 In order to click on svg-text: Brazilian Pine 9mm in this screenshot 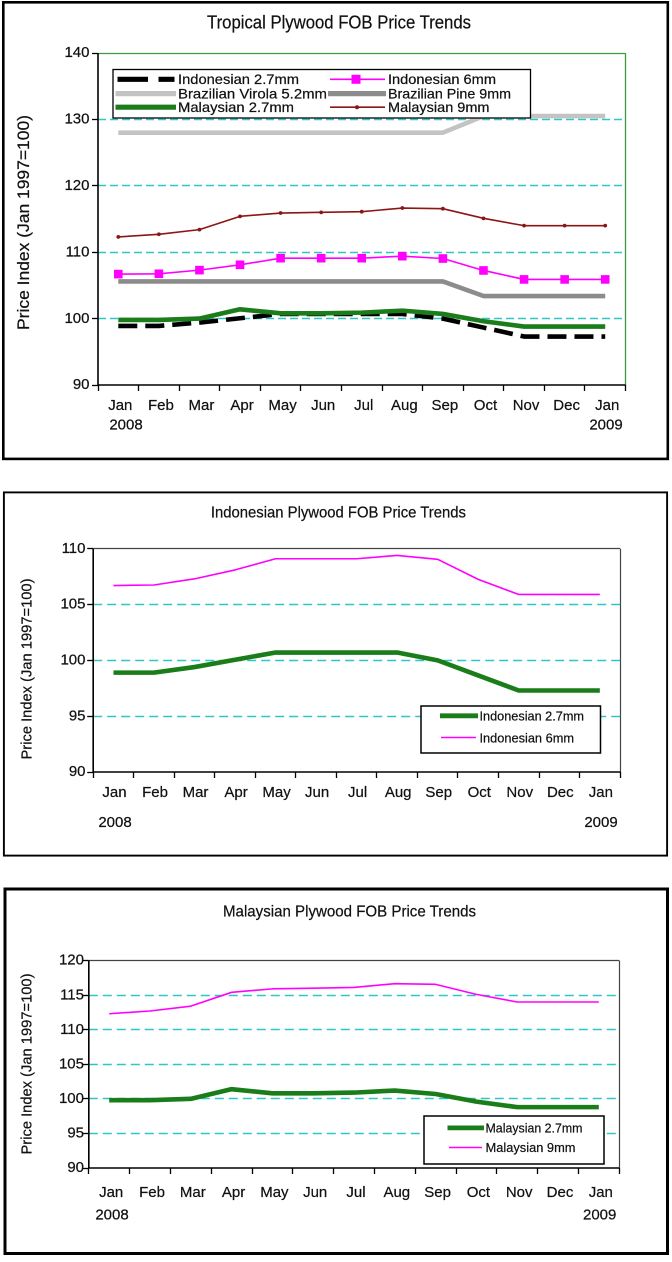, I will do `click(449, 93)`.